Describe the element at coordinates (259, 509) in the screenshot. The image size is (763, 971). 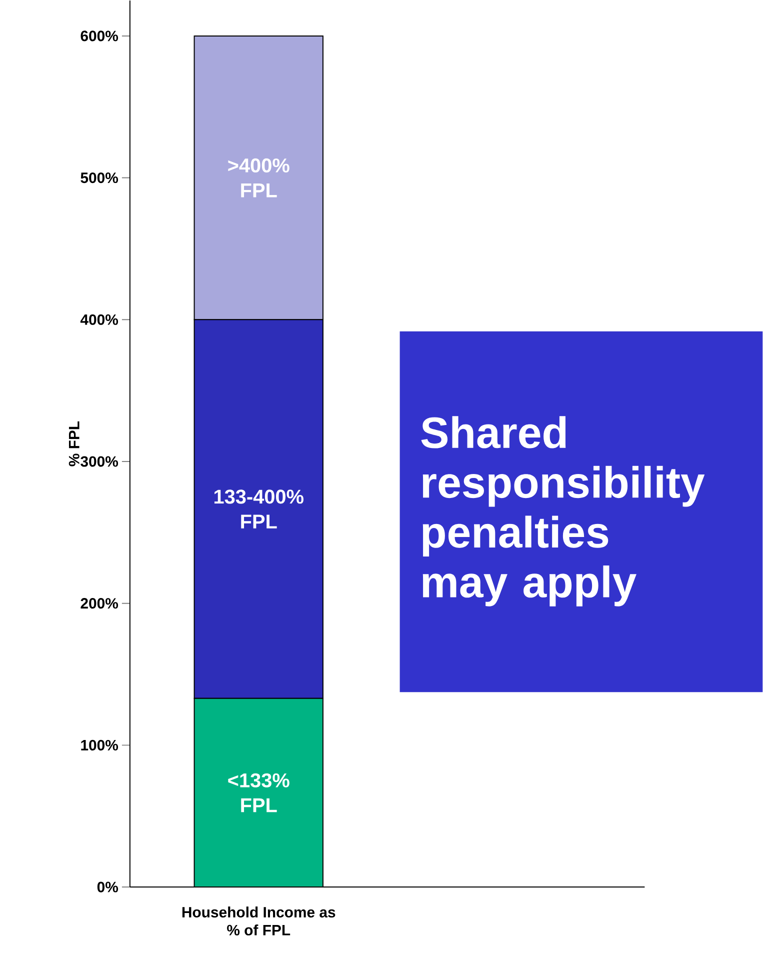
I see `series-label: 133-400% FPL` at that location.